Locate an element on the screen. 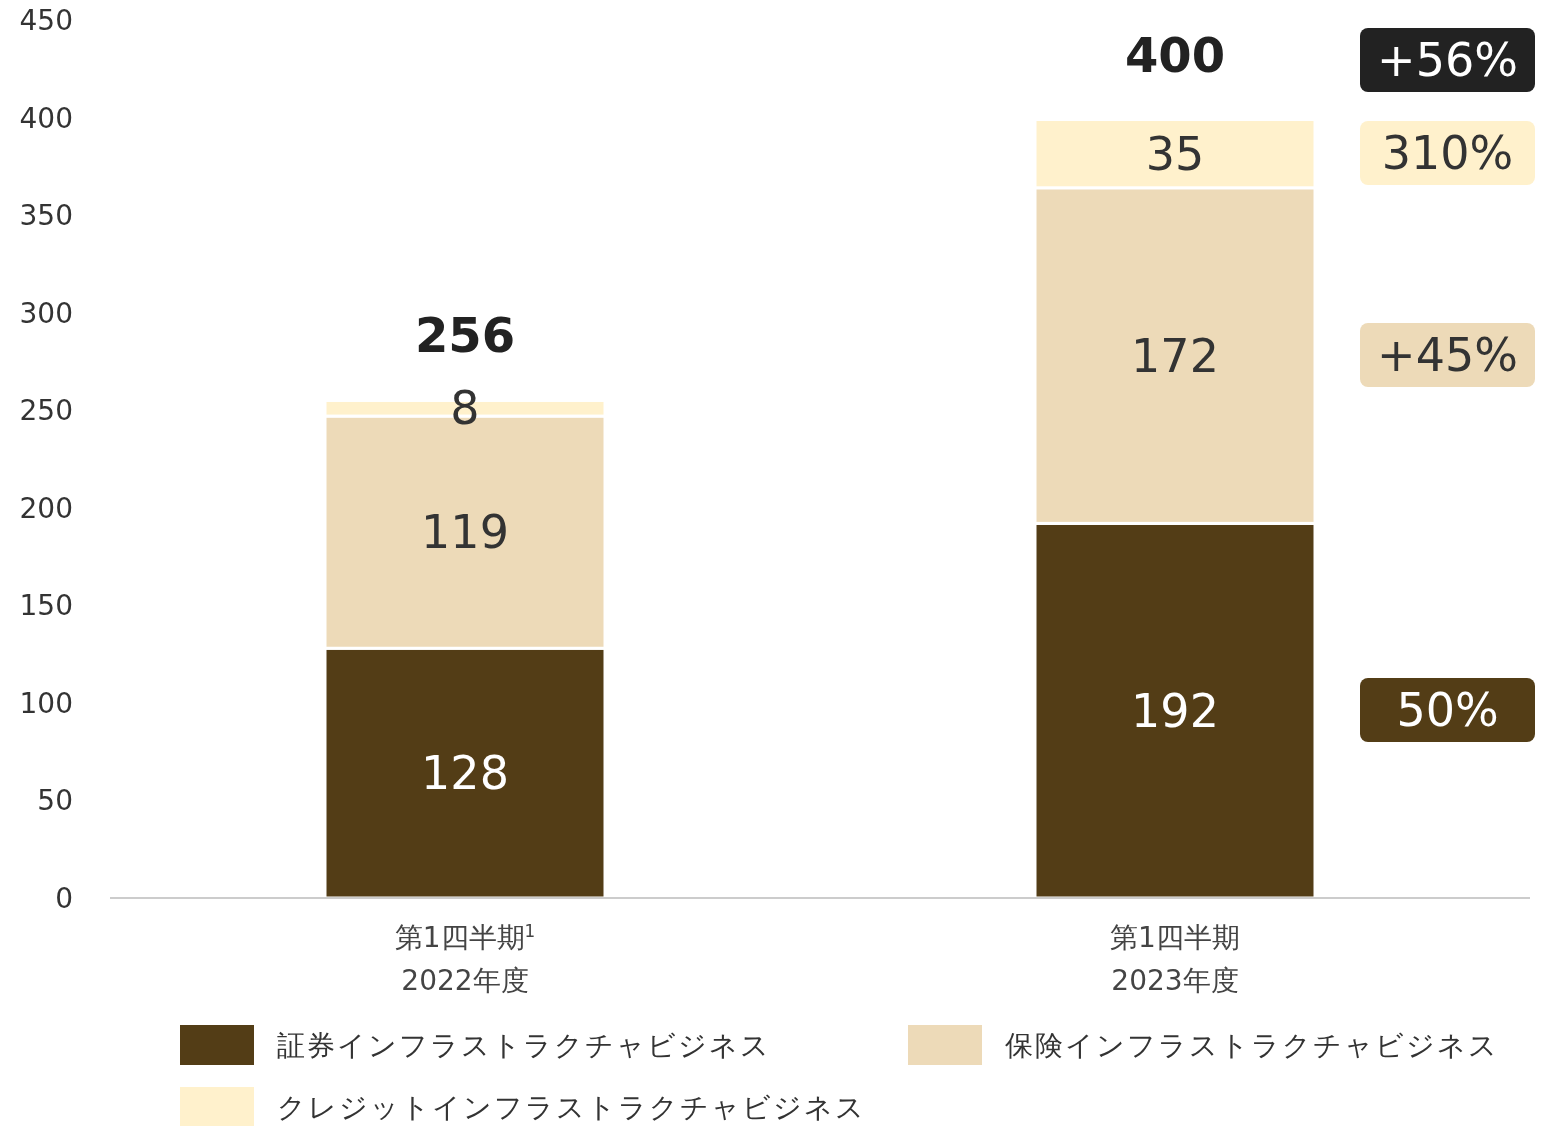 The width and height of the screenshot is (1542, 1126). legend-label: クレジットインフラストラクチャビジネス is located at coordinates (571, 1107).